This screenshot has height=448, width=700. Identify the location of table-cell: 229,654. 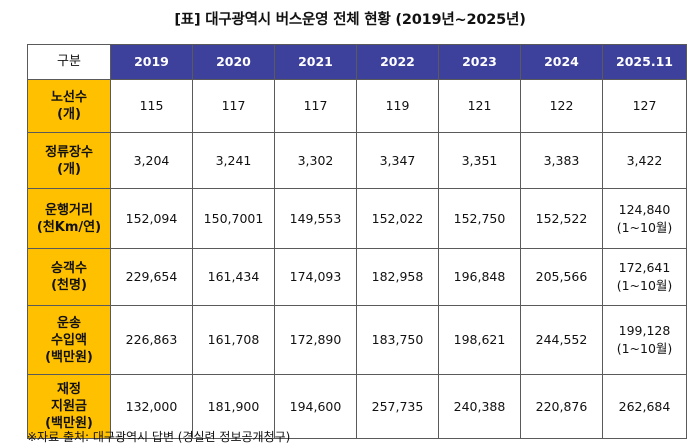
(151, 277).